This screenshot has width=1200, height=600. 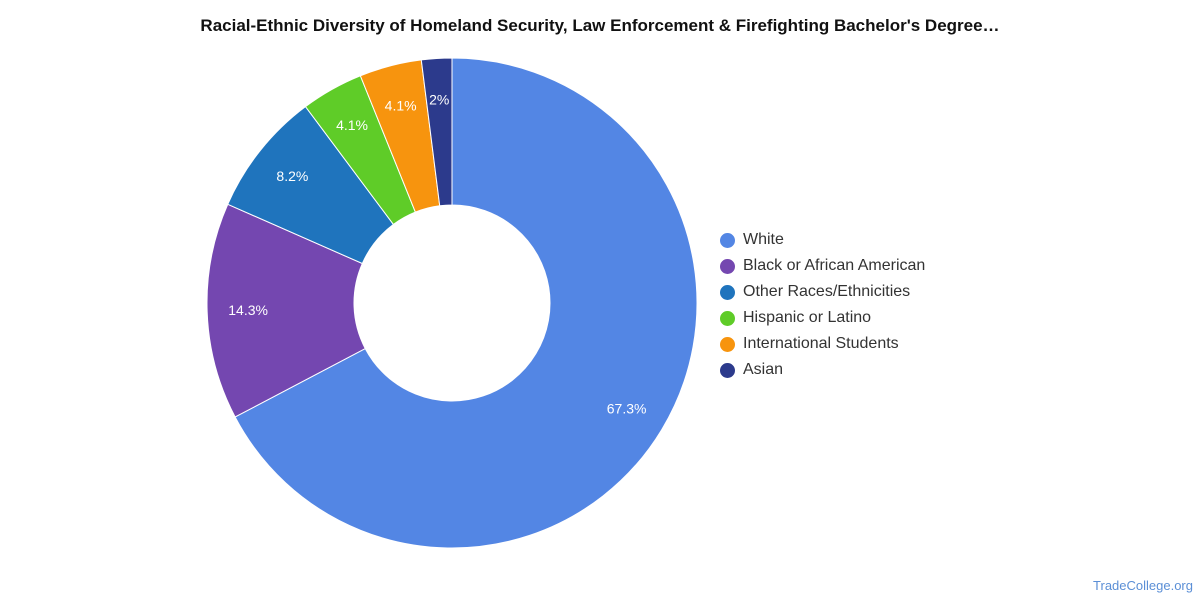 What do you see at coordinates (763, 369) in the screenshot?
I see `legend-label: Asian` at bounding box center [763, 369].